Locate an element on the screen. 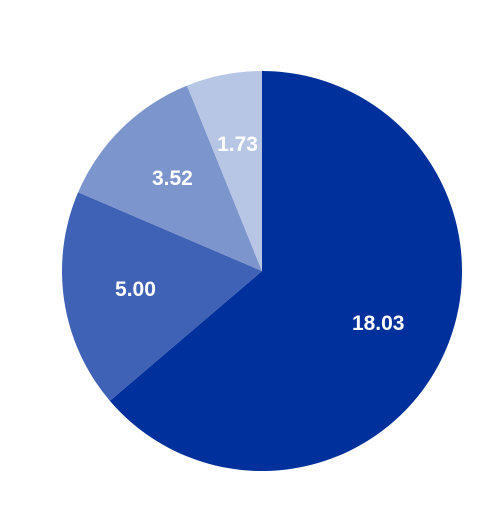 The height and width of the screenshot is (522, 501). pie-slice-label-2: 3.52 is located at coordinates (172, 178).